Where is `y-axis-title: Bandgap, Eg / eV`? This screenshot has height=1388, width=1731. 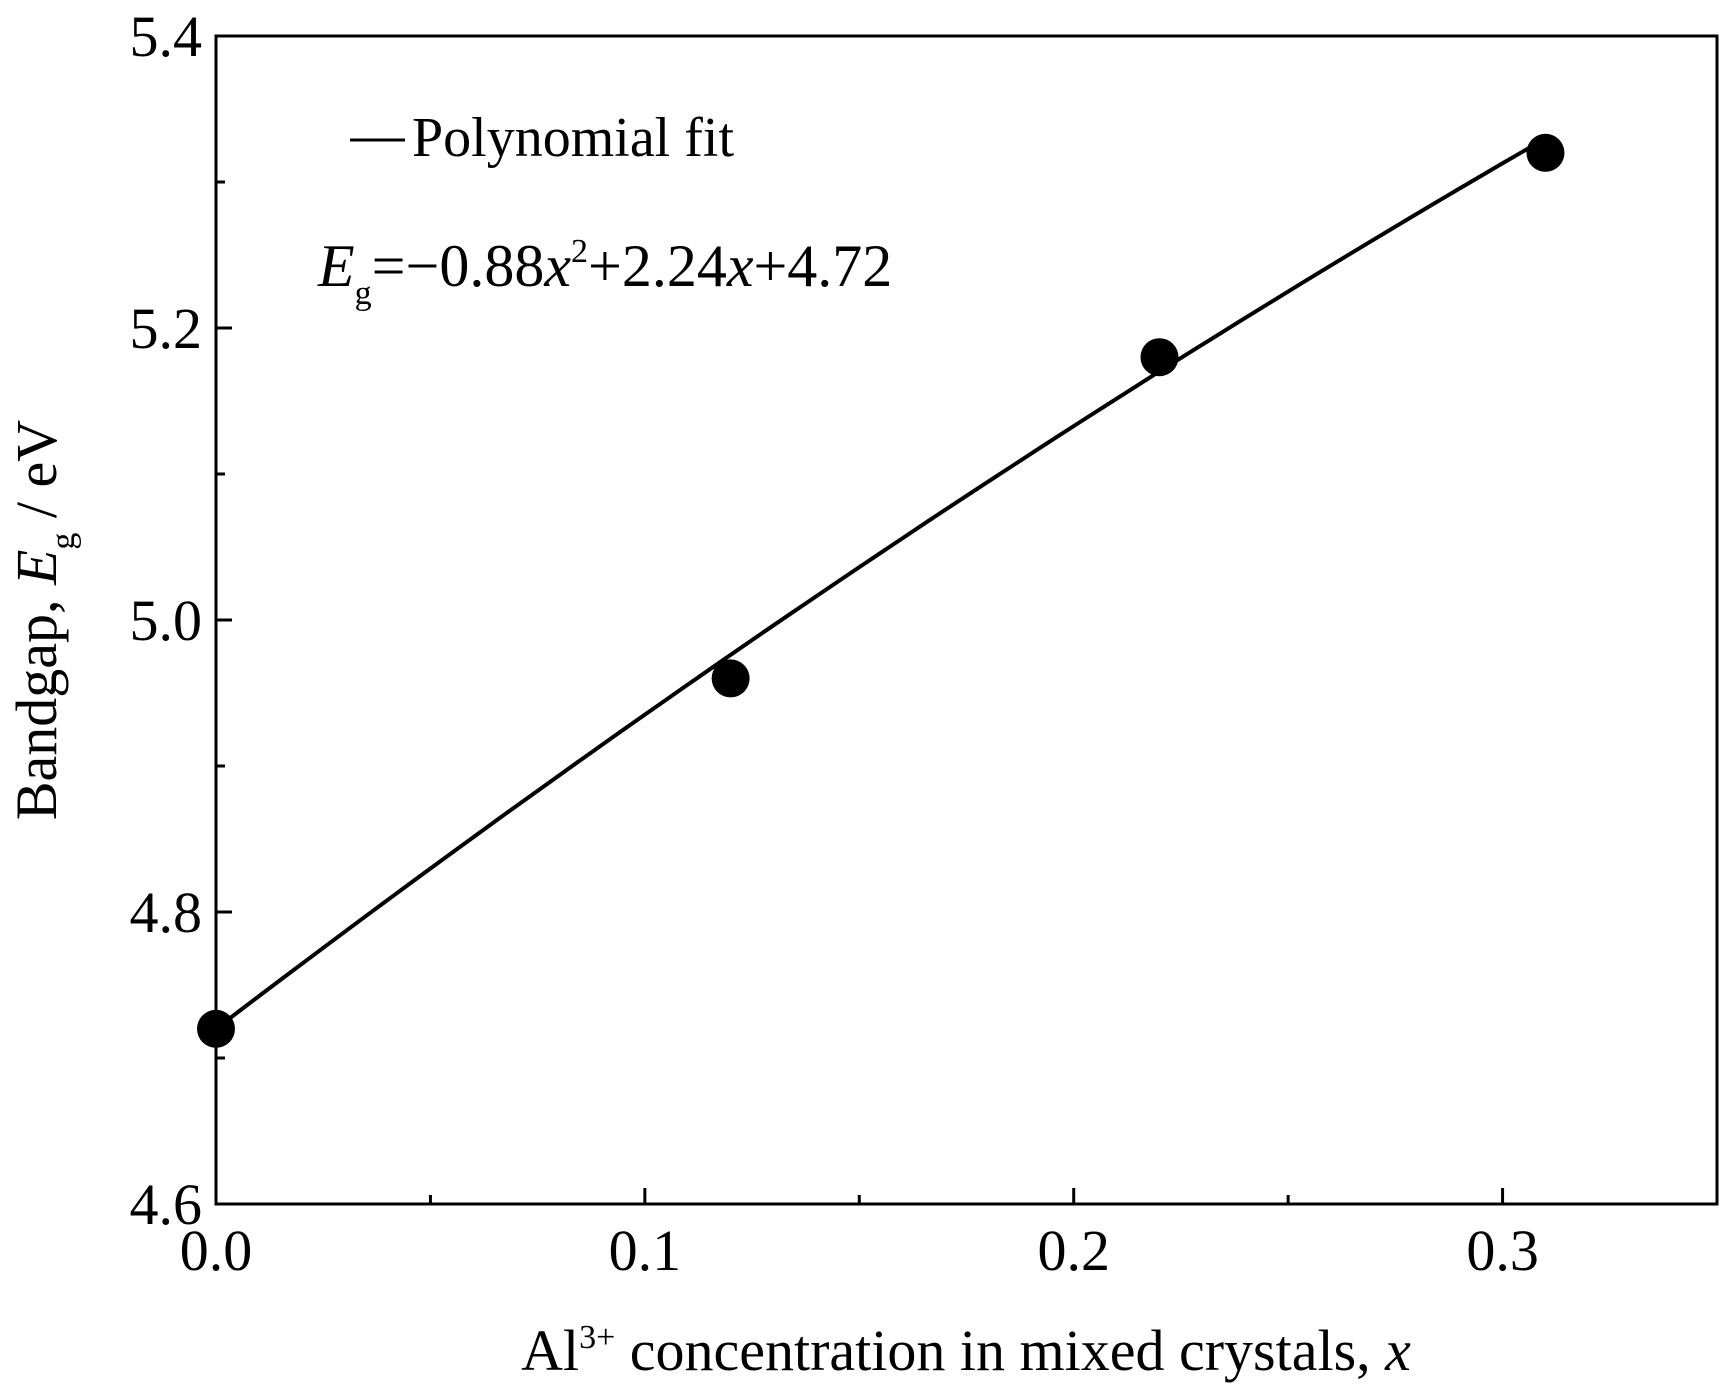 y-axis-title: Bandgap, Eg / eV is located at coordinates (43, 620).